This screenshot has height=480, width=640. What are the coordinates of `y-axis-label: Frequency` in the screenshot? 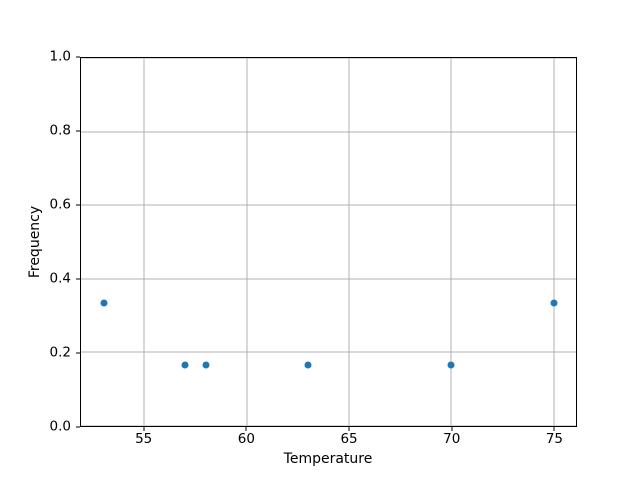 It's located at (35, 242).